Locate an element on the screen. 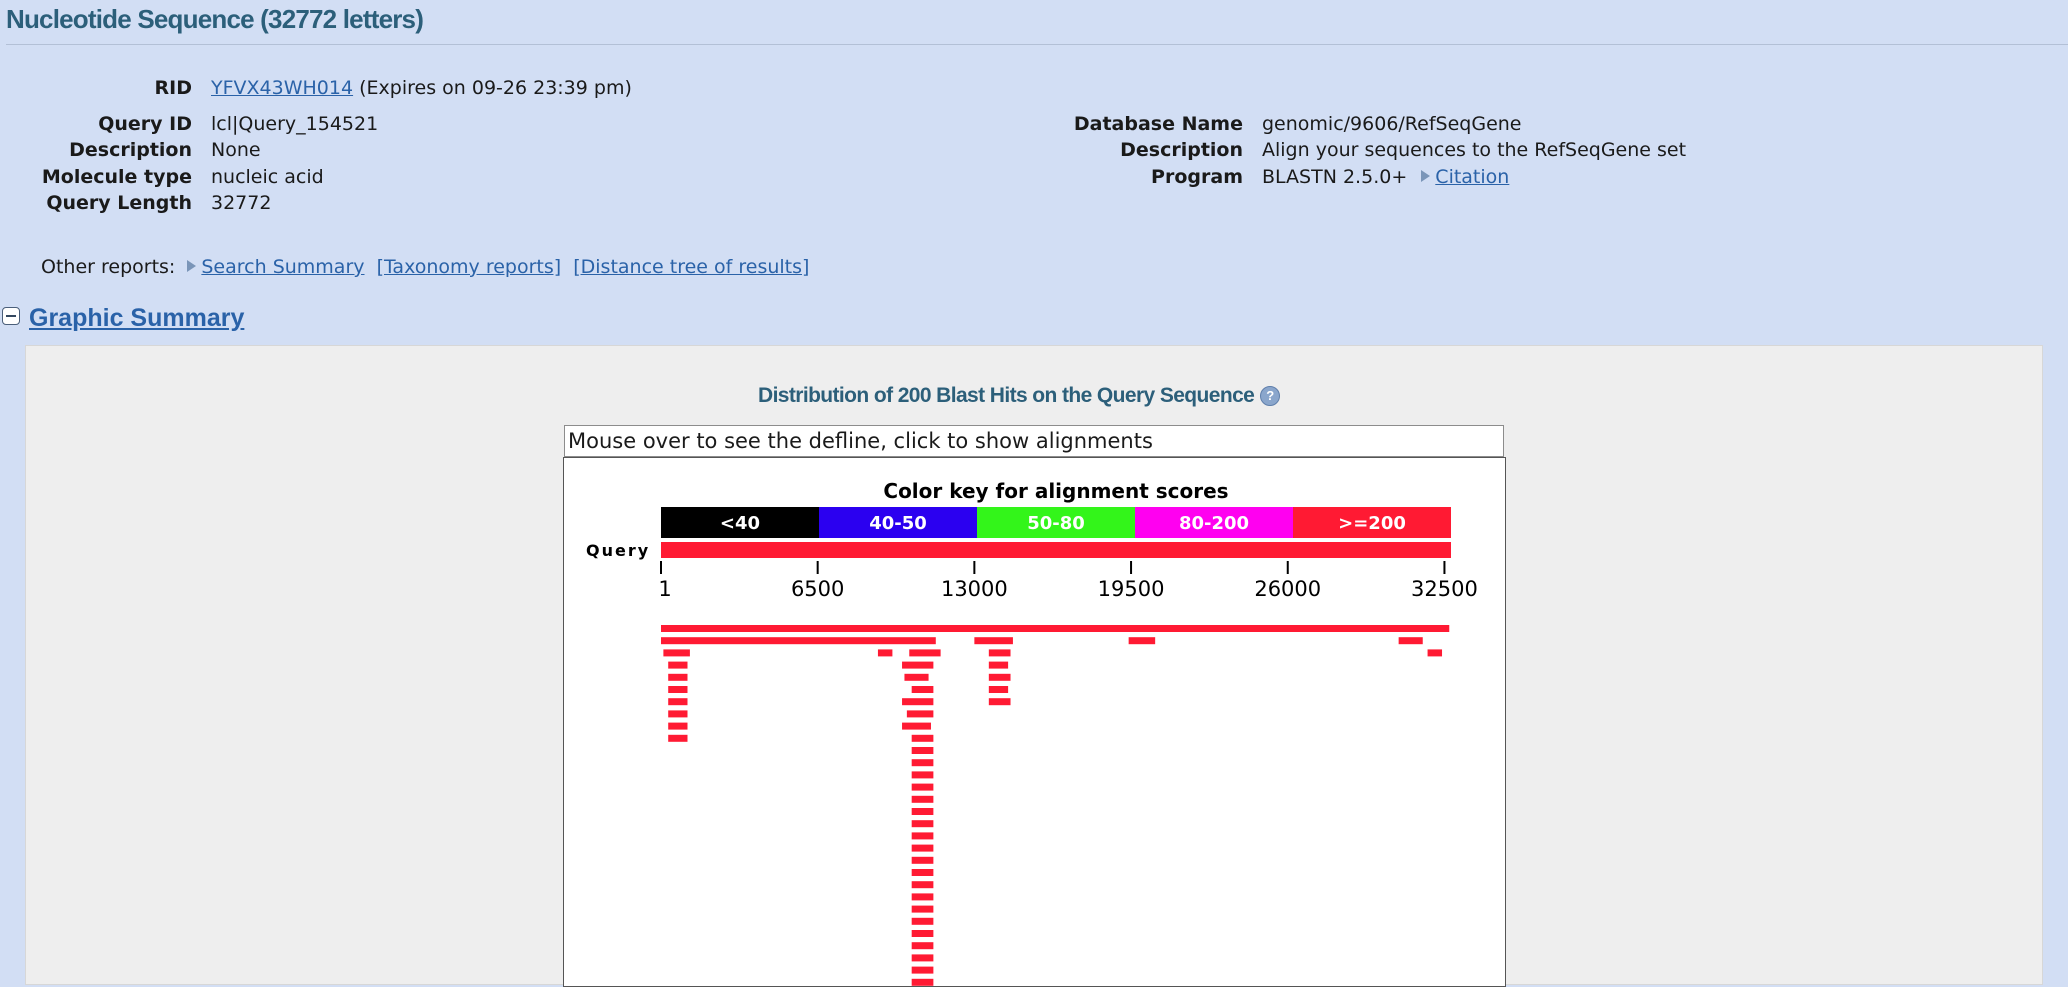 Image resolution: width=2068 pixels, height=987 pixels. legend-label: >=200 is located at coordinates (1372, 523).